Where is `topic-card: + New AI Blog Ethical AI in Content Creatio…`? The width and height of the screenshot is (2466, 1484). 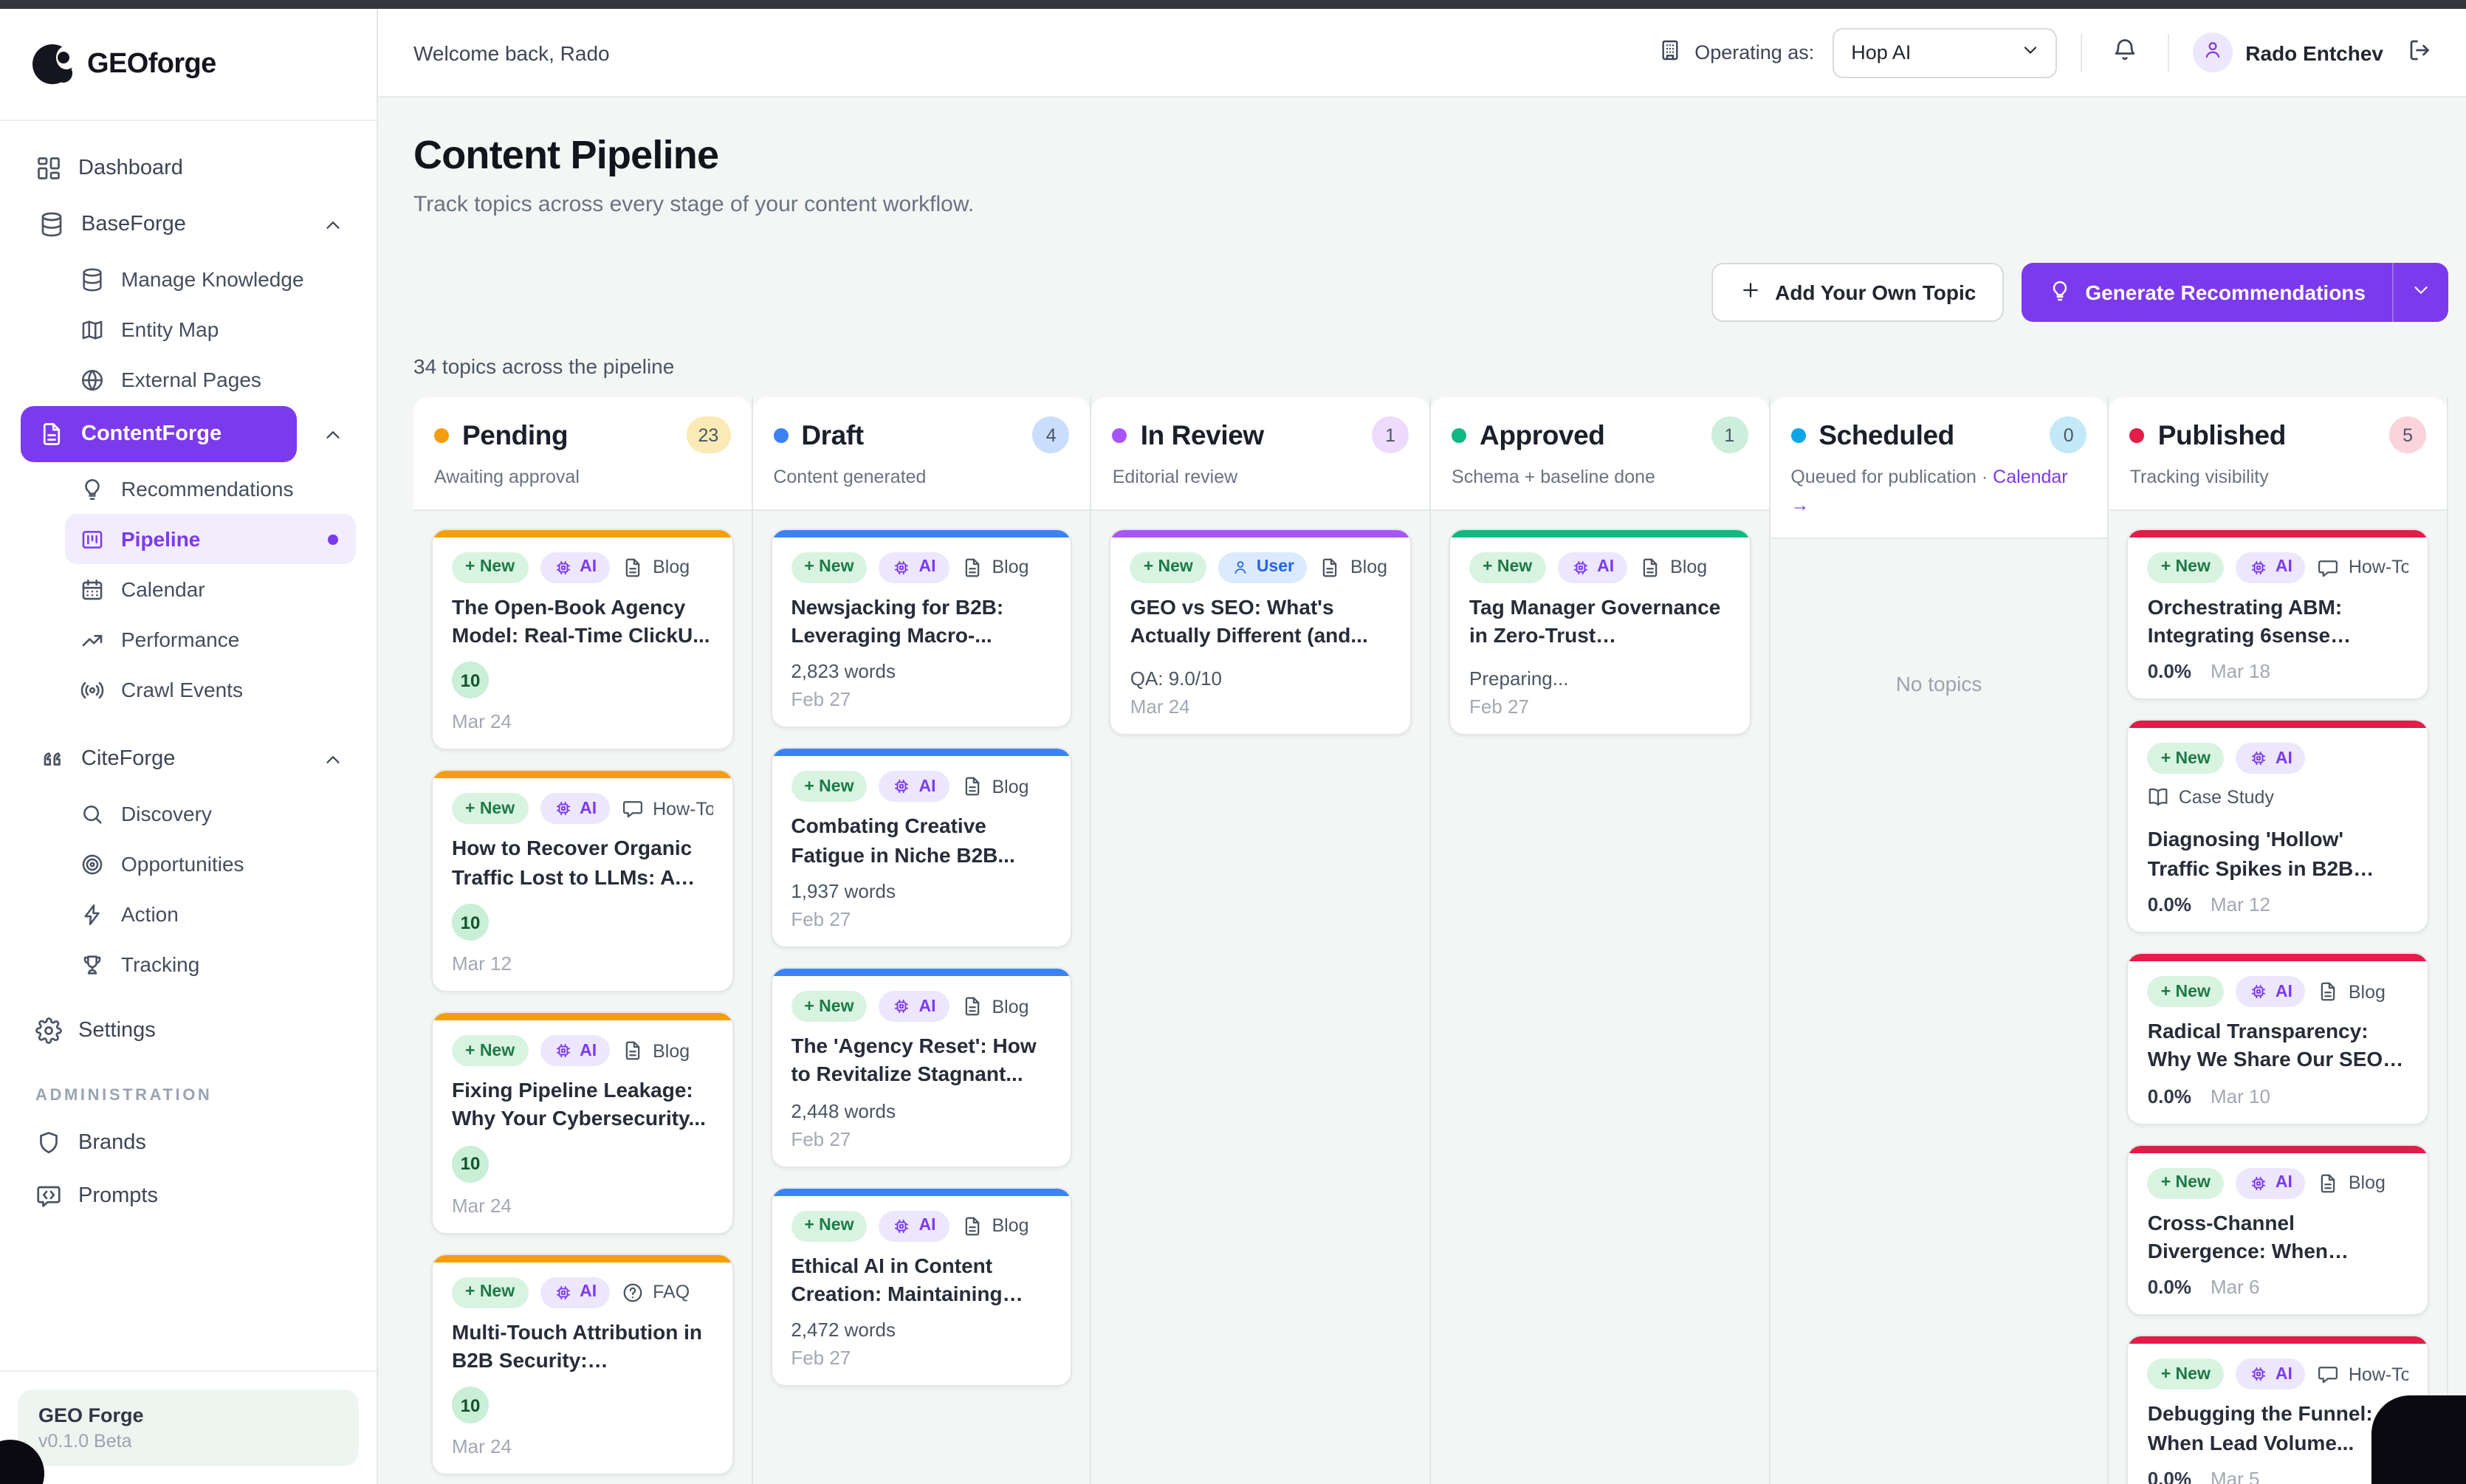
topic-card: + New AI Blog Ethical AI in Content Creatio… is located at coordinates (921, 1286).